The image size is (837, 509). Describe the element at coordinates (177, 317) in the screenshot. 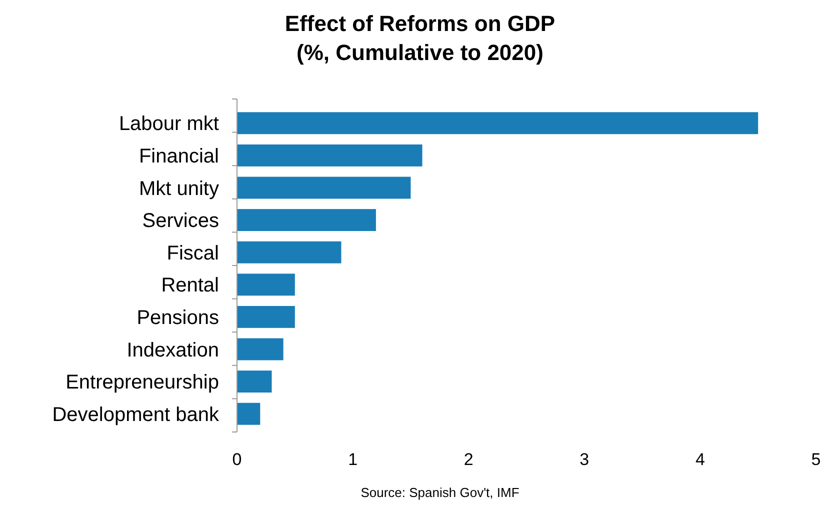

I see `y-tick-label: Pensions` at that location.